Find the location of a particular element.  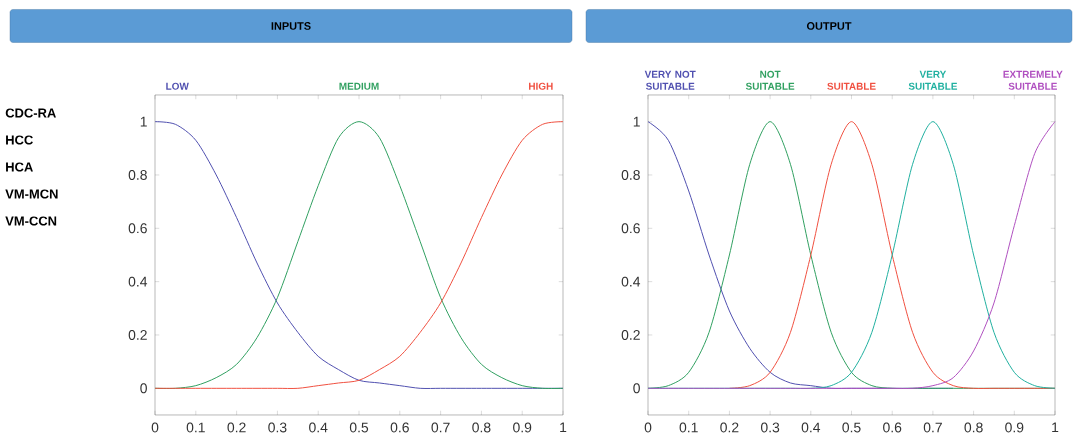

text: HCC is located at coordinates (19, 140).